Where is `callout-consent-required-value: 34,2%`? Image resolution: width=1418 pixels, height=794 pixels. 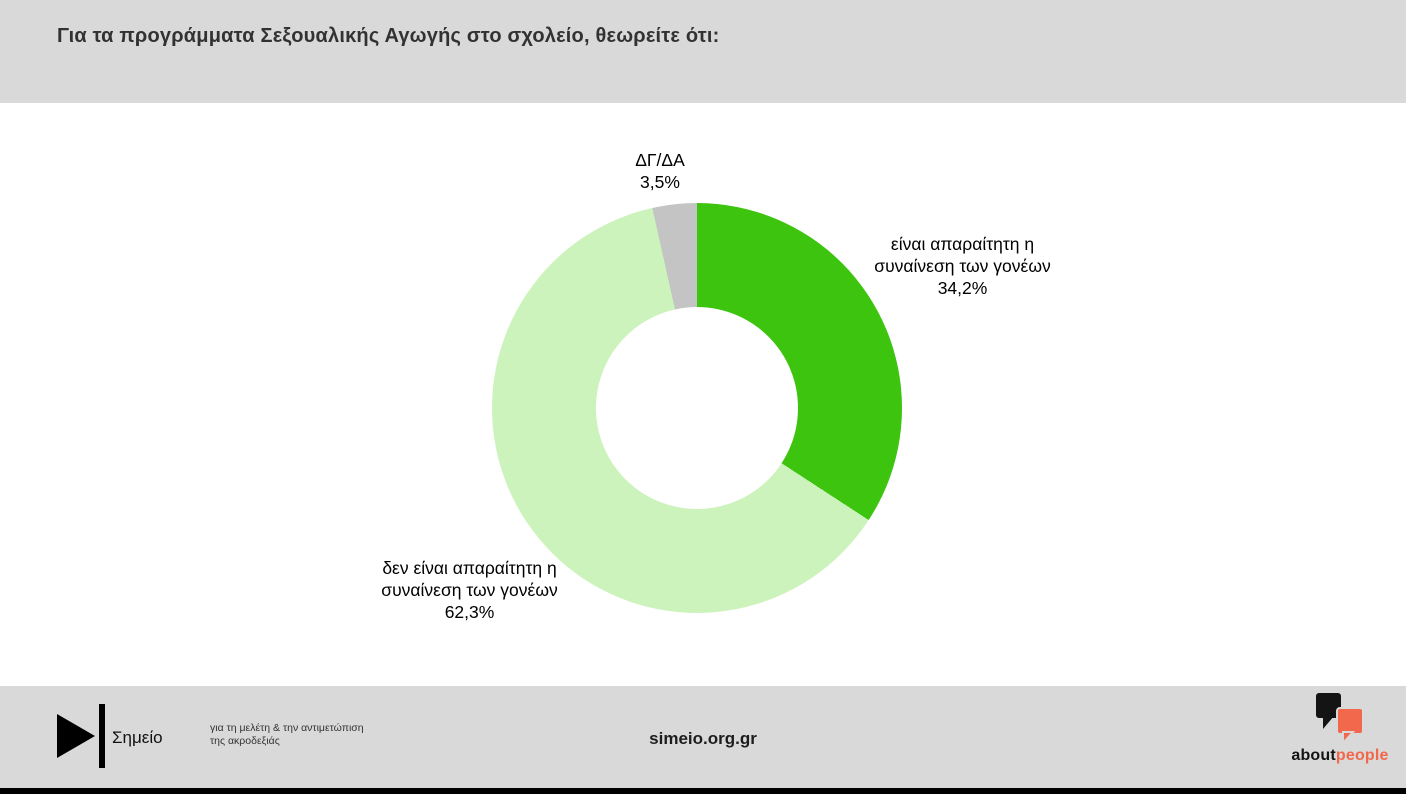 callout-consent-required-value: 34,2% is located at coordinates (962, 288).